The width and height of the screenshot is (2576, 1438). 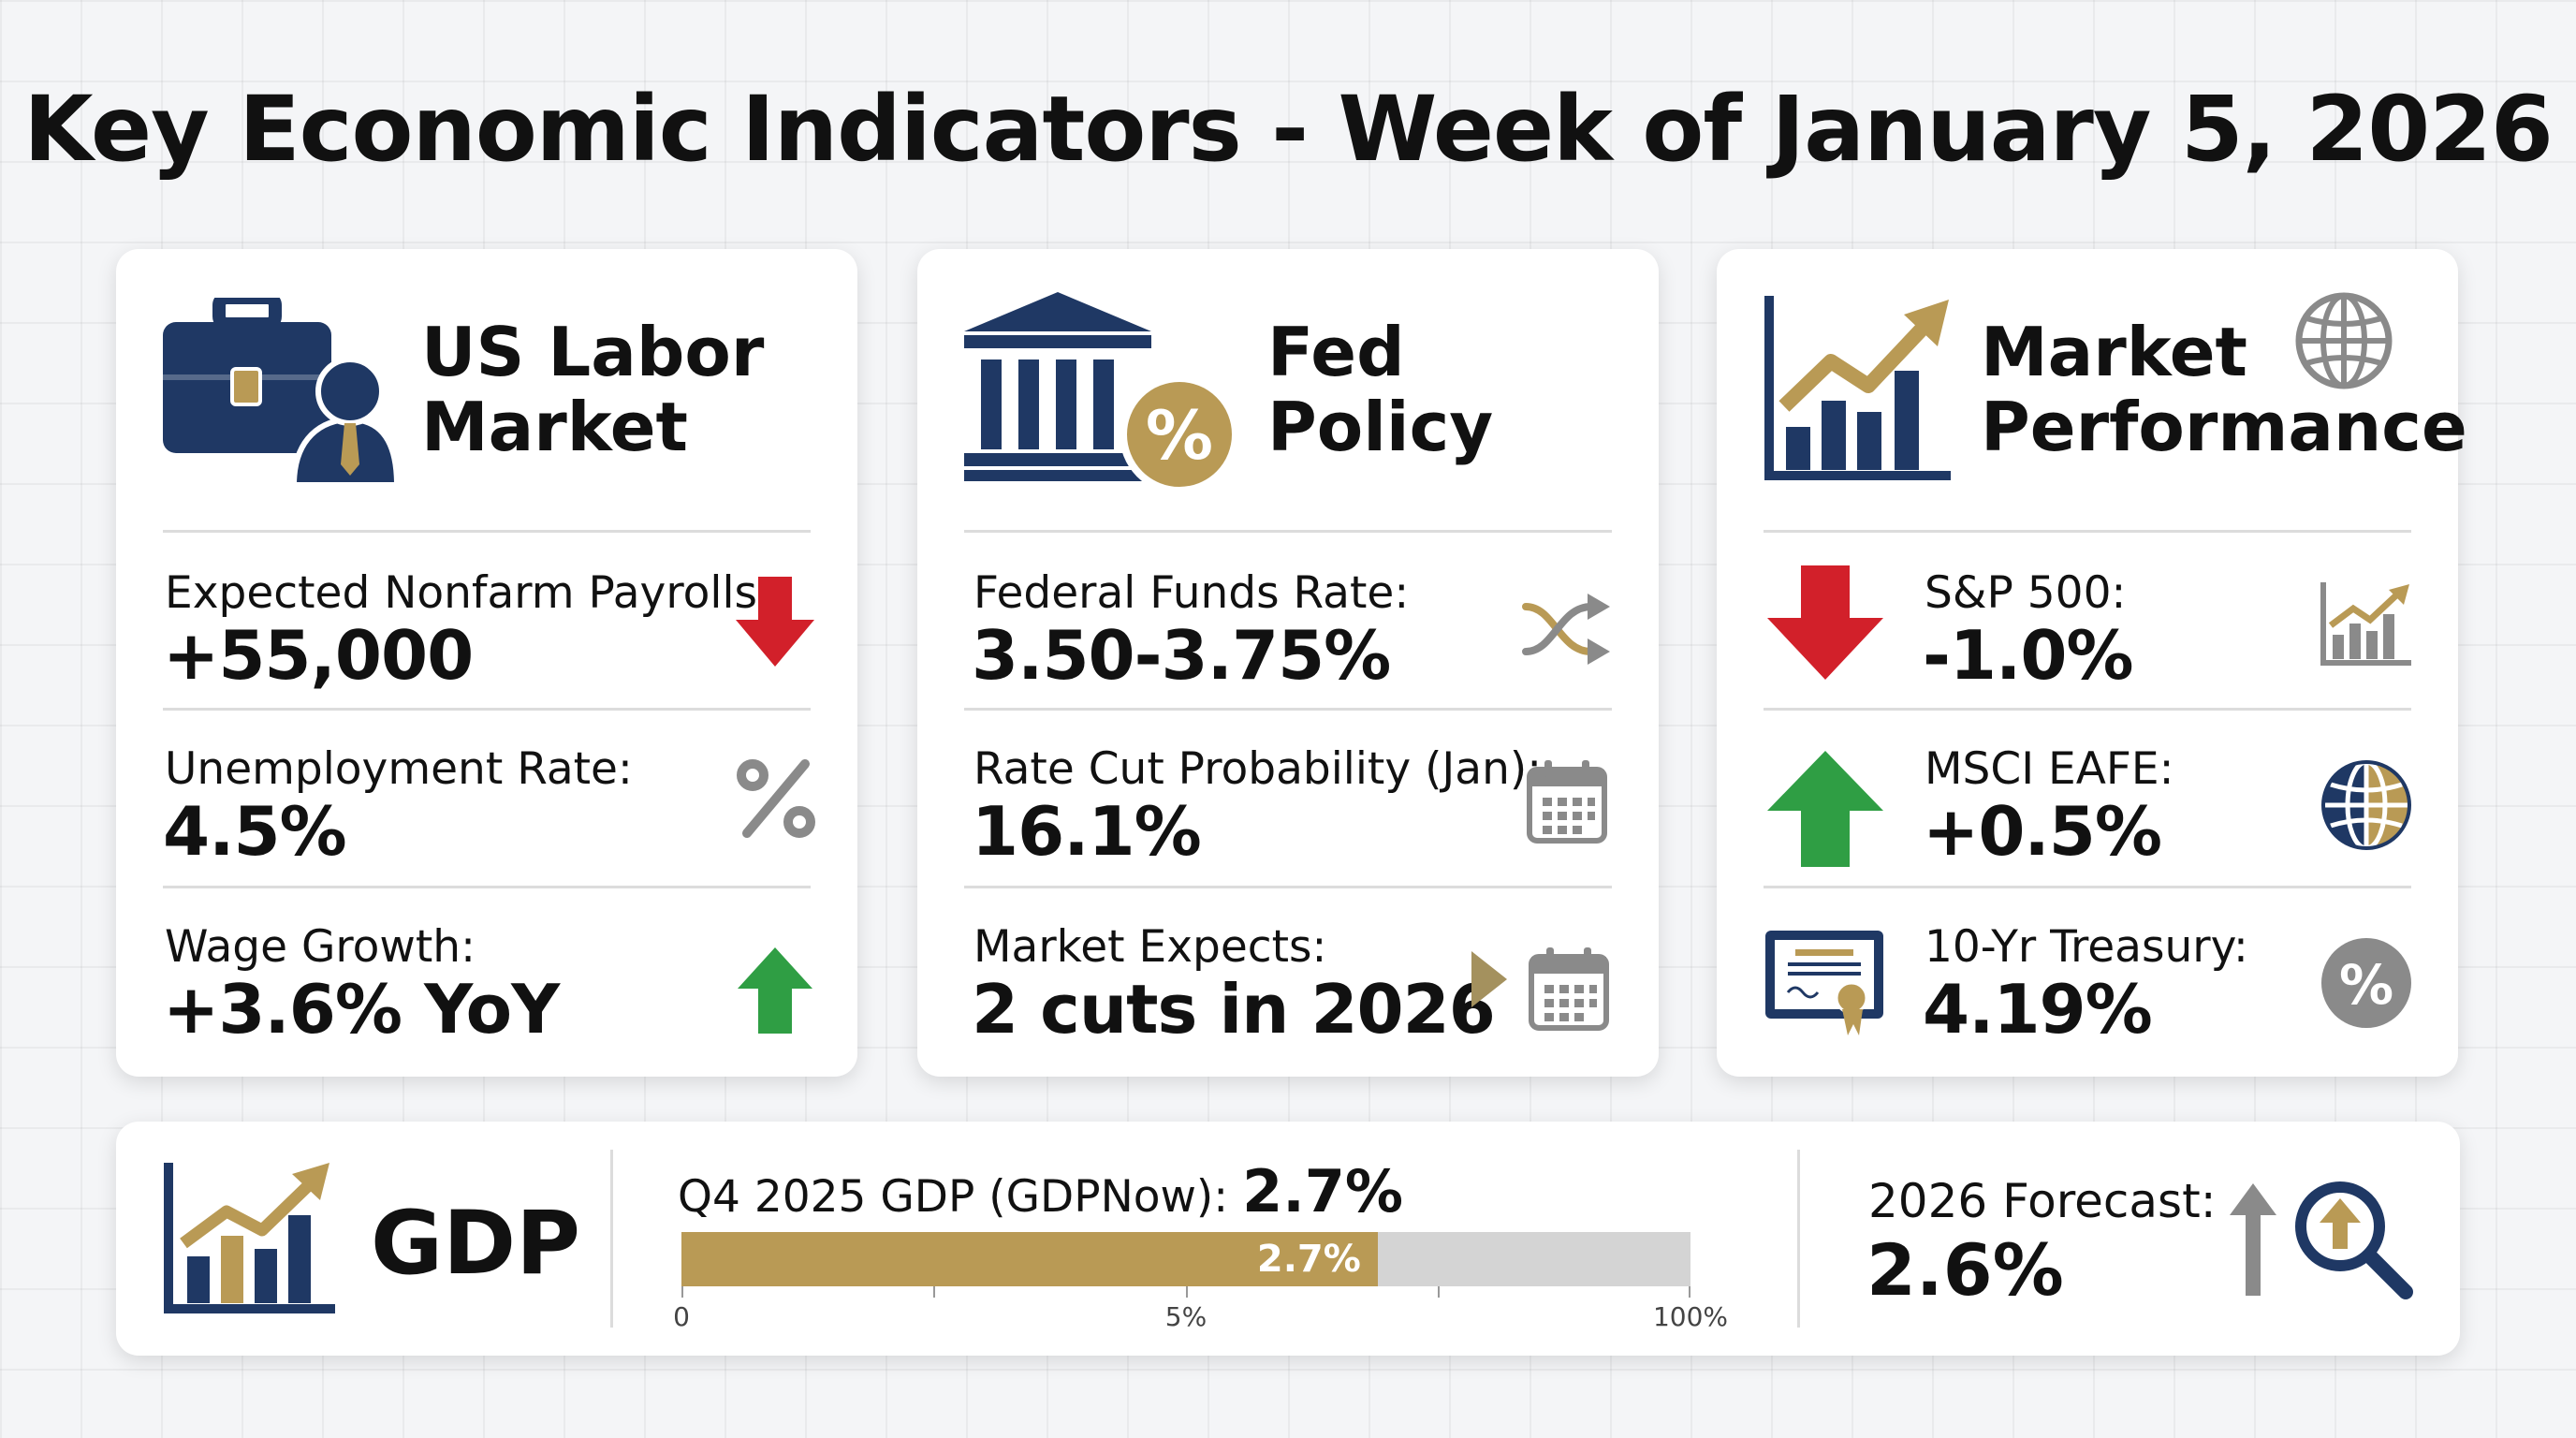 I want to click on sp500-label: S&P 500:, so click(x=2026, y=593).